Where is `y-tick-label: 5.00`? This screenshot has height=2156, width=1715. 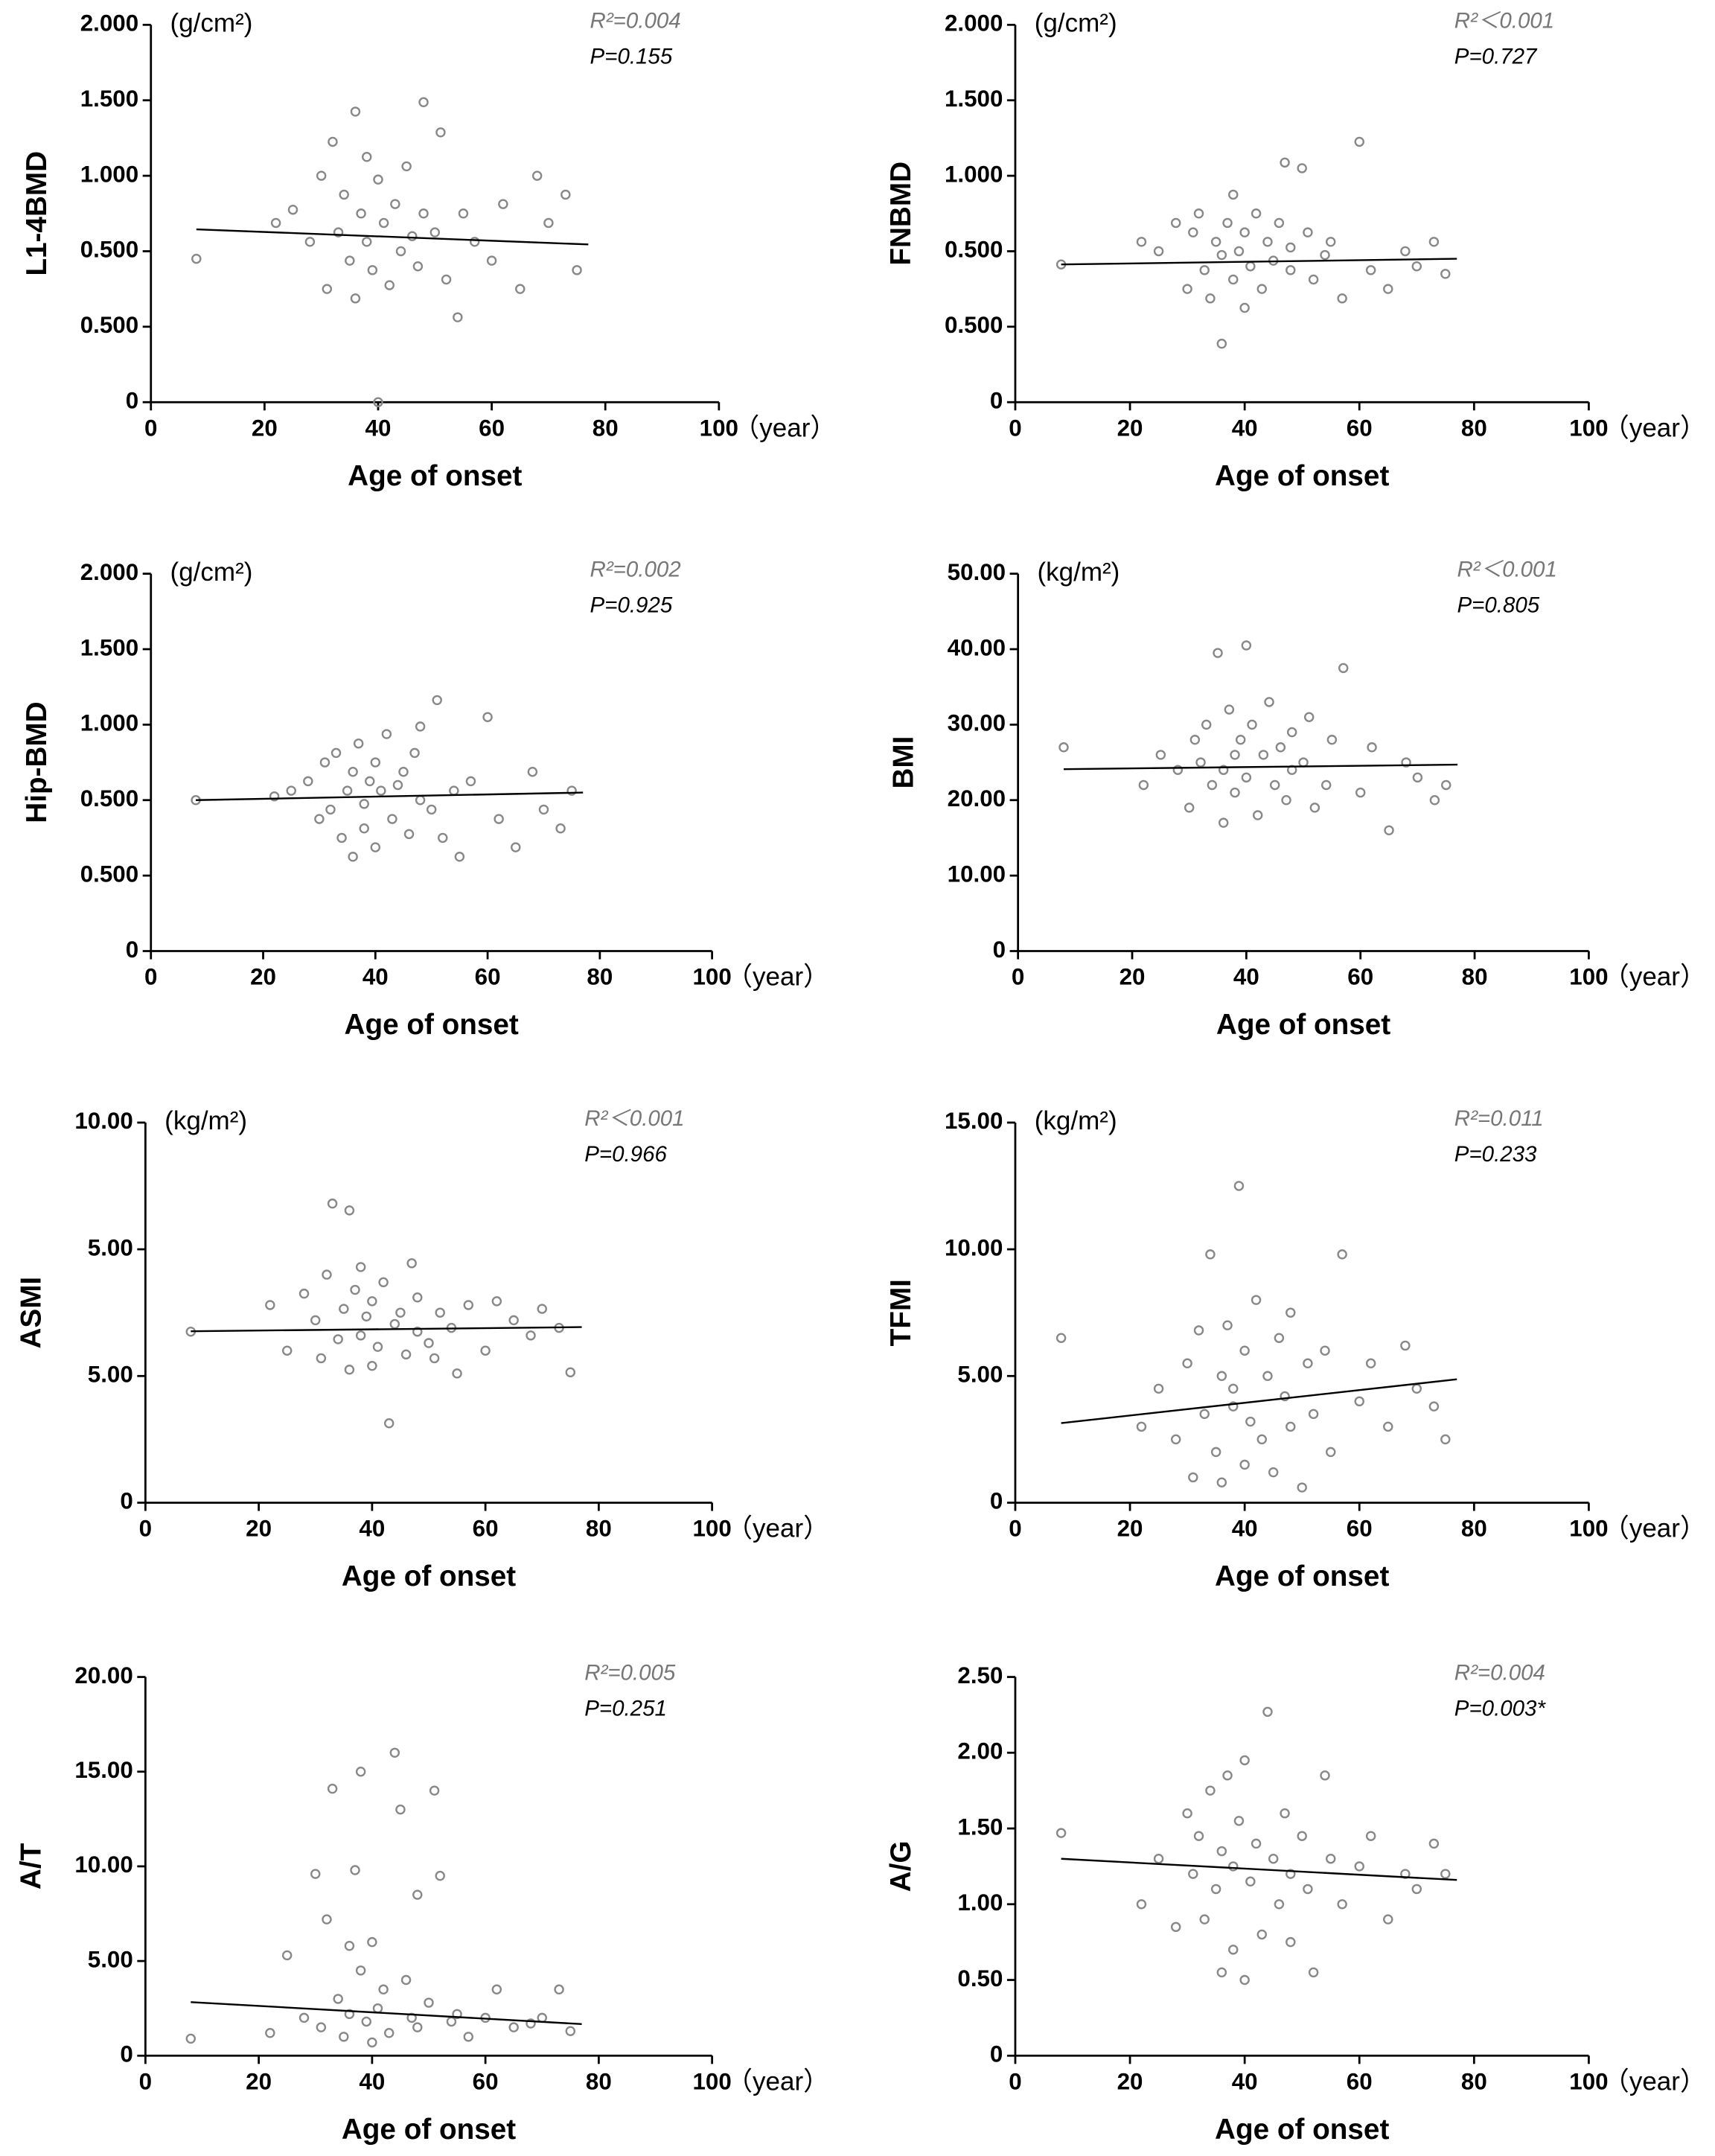 y-tick-label: 5.00 is located at coordinates (110, 1247).